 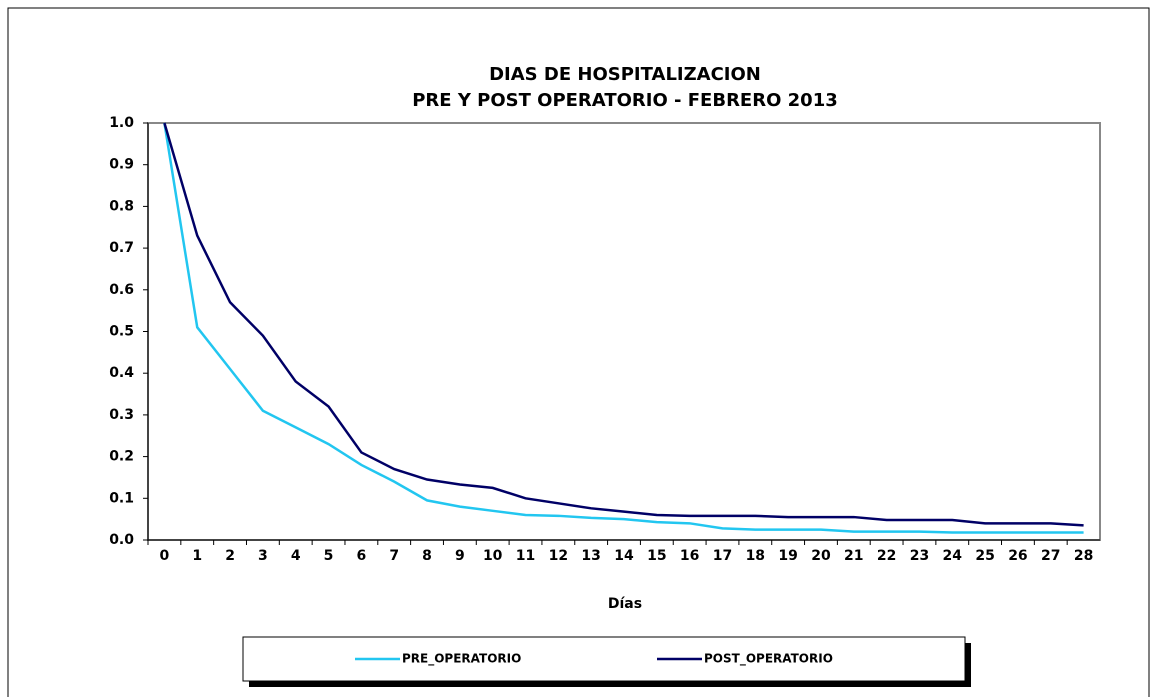 I want to click on x-tick-label: 11, so click(x=525, y=556).